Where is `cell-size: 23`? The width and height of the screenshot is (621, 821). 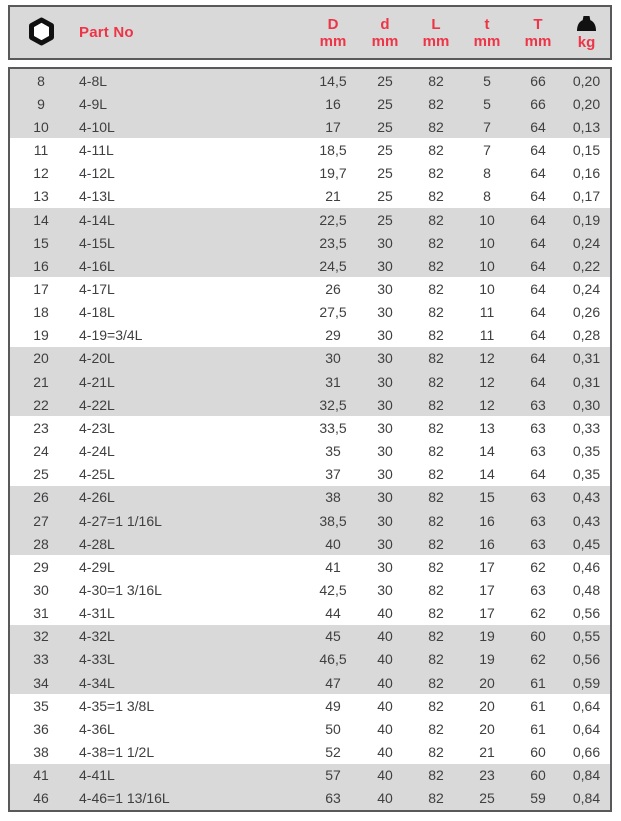
cell-size: 23 is located at coordinates (41, 427).